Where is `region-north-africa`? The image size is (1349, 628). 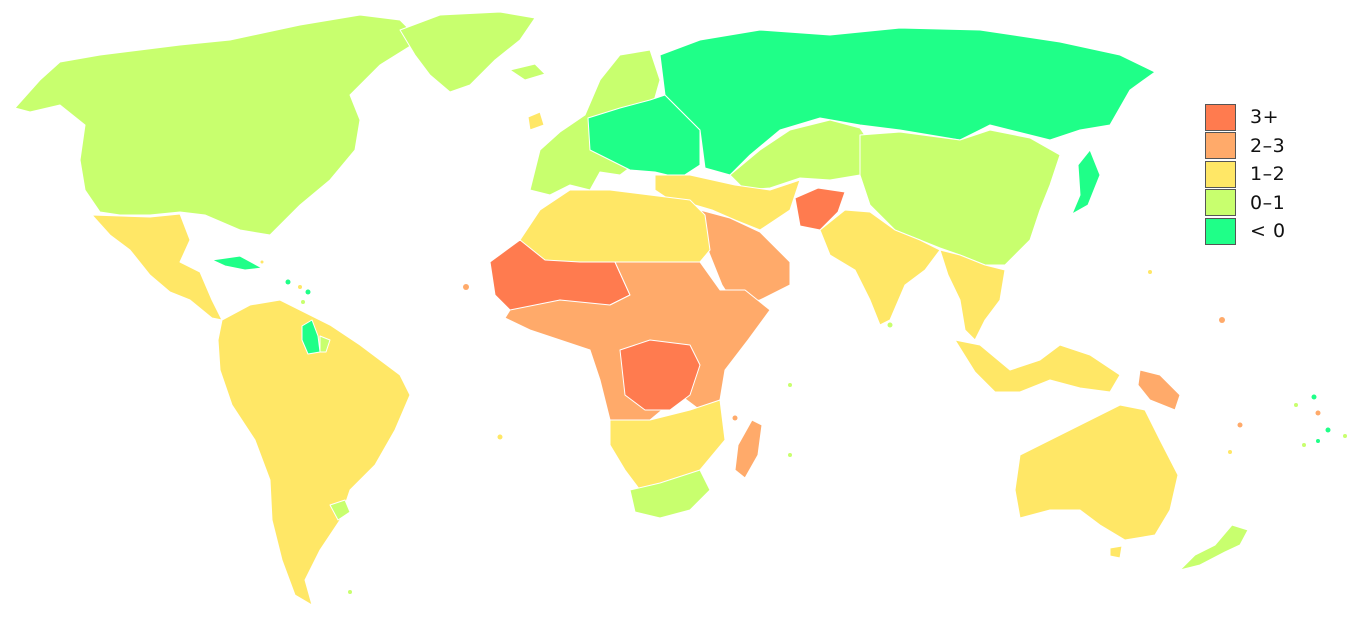
region-north-africa is located at coordinates (615, 226).